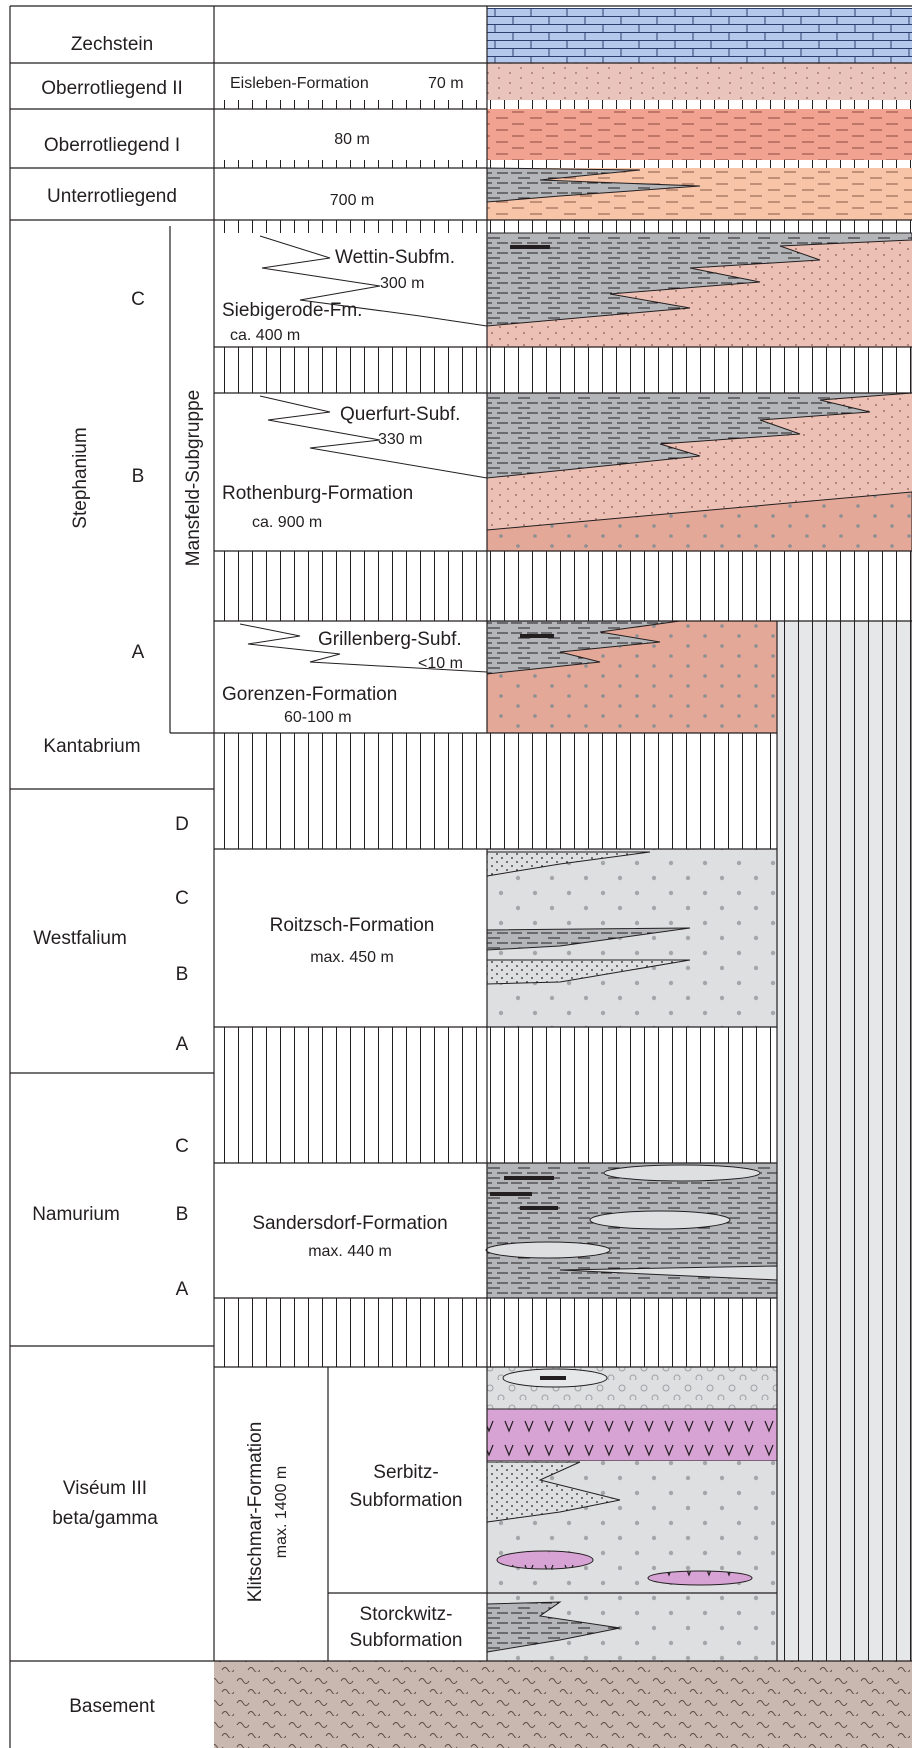  Describe the element at coordinates (373, 437) in the screenshot. I see `querfurt-interfinger` at that location.